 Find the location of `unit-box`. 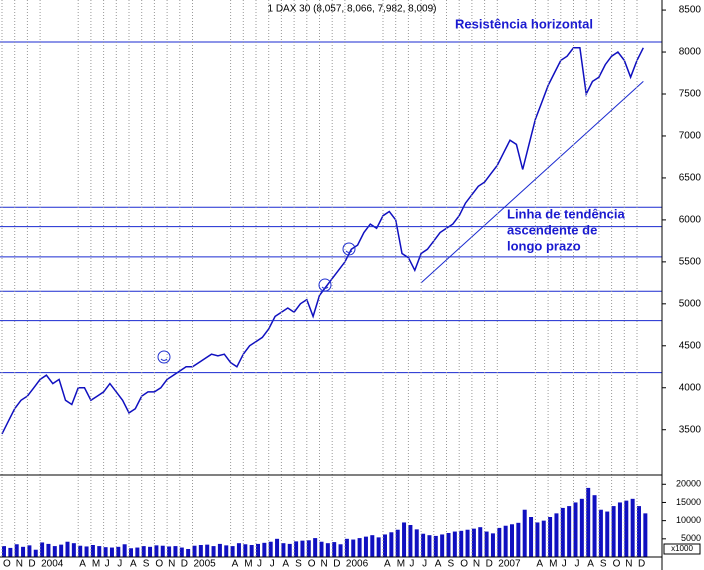

unit-box is located at coordinates (682, 549).